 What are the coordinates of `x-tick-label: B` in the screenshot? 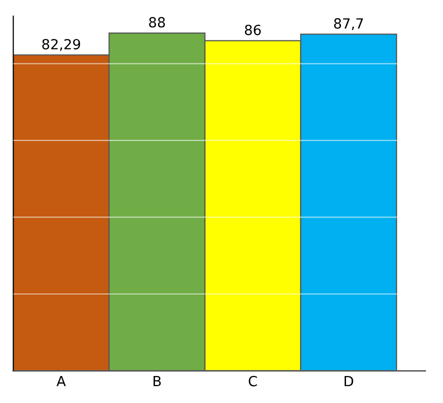 It's located at (157, 381).